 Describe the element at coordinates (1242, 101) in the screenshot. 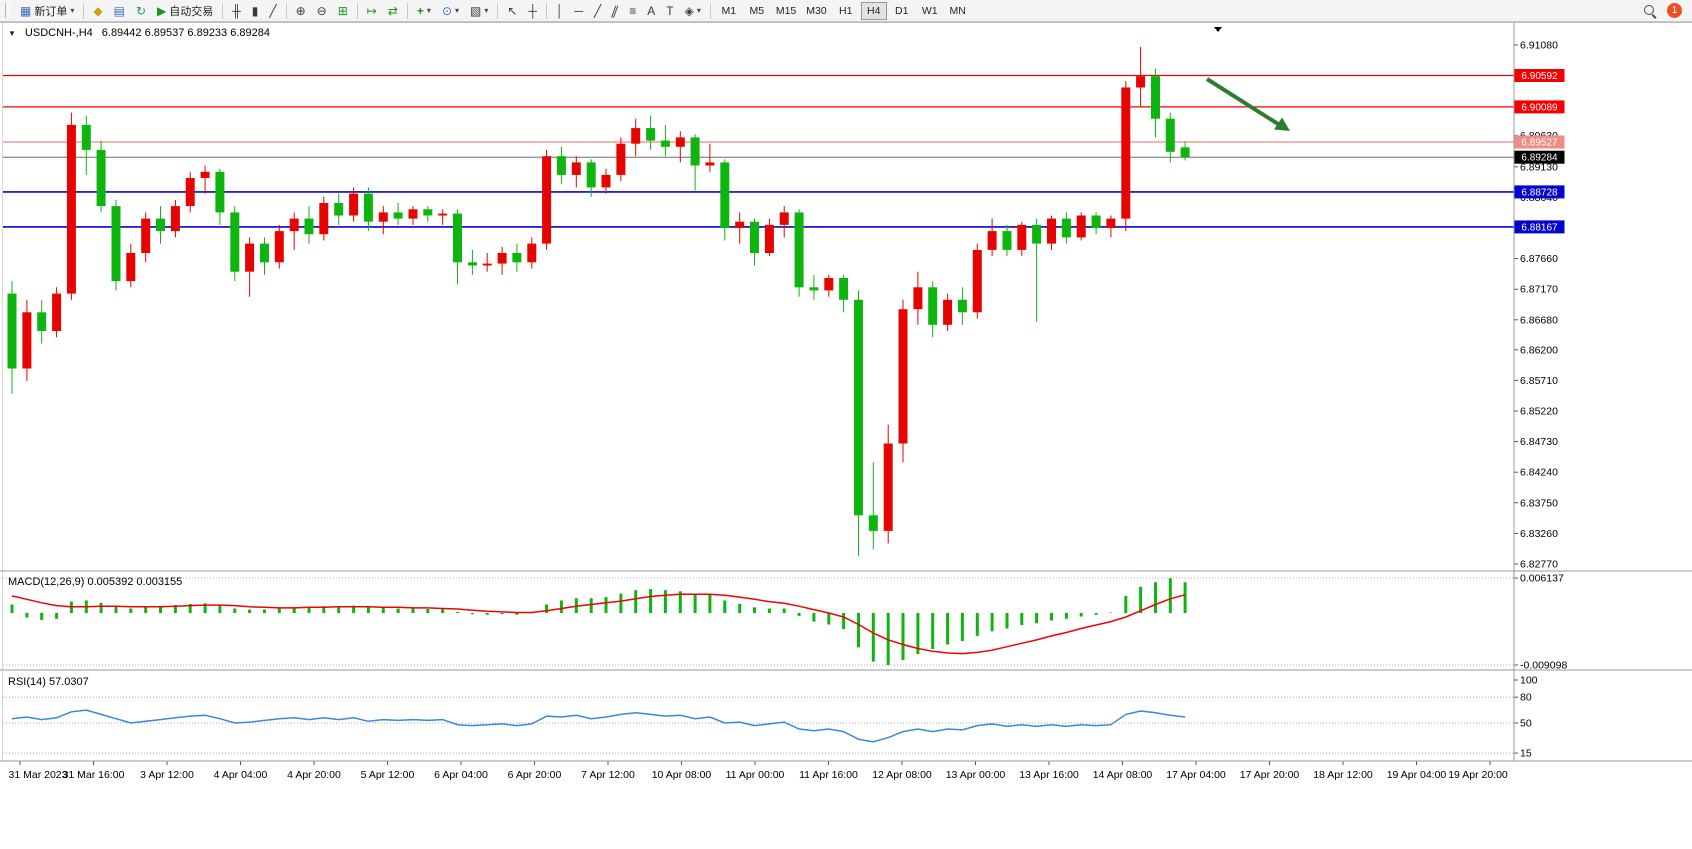

I see `trend-arrow` at that location.